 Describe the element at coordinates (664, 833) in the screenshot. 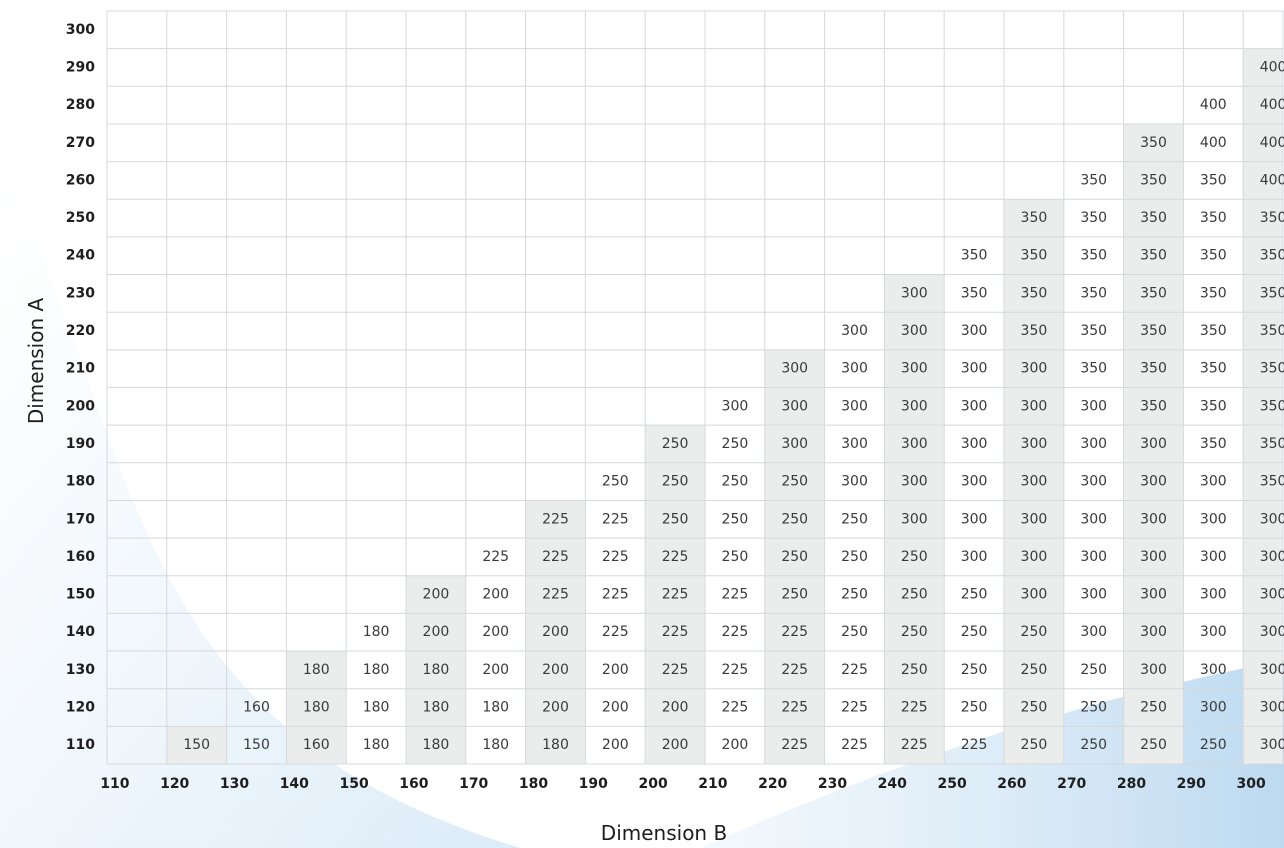

I see `x-axis-label: Dimension B` at that location.